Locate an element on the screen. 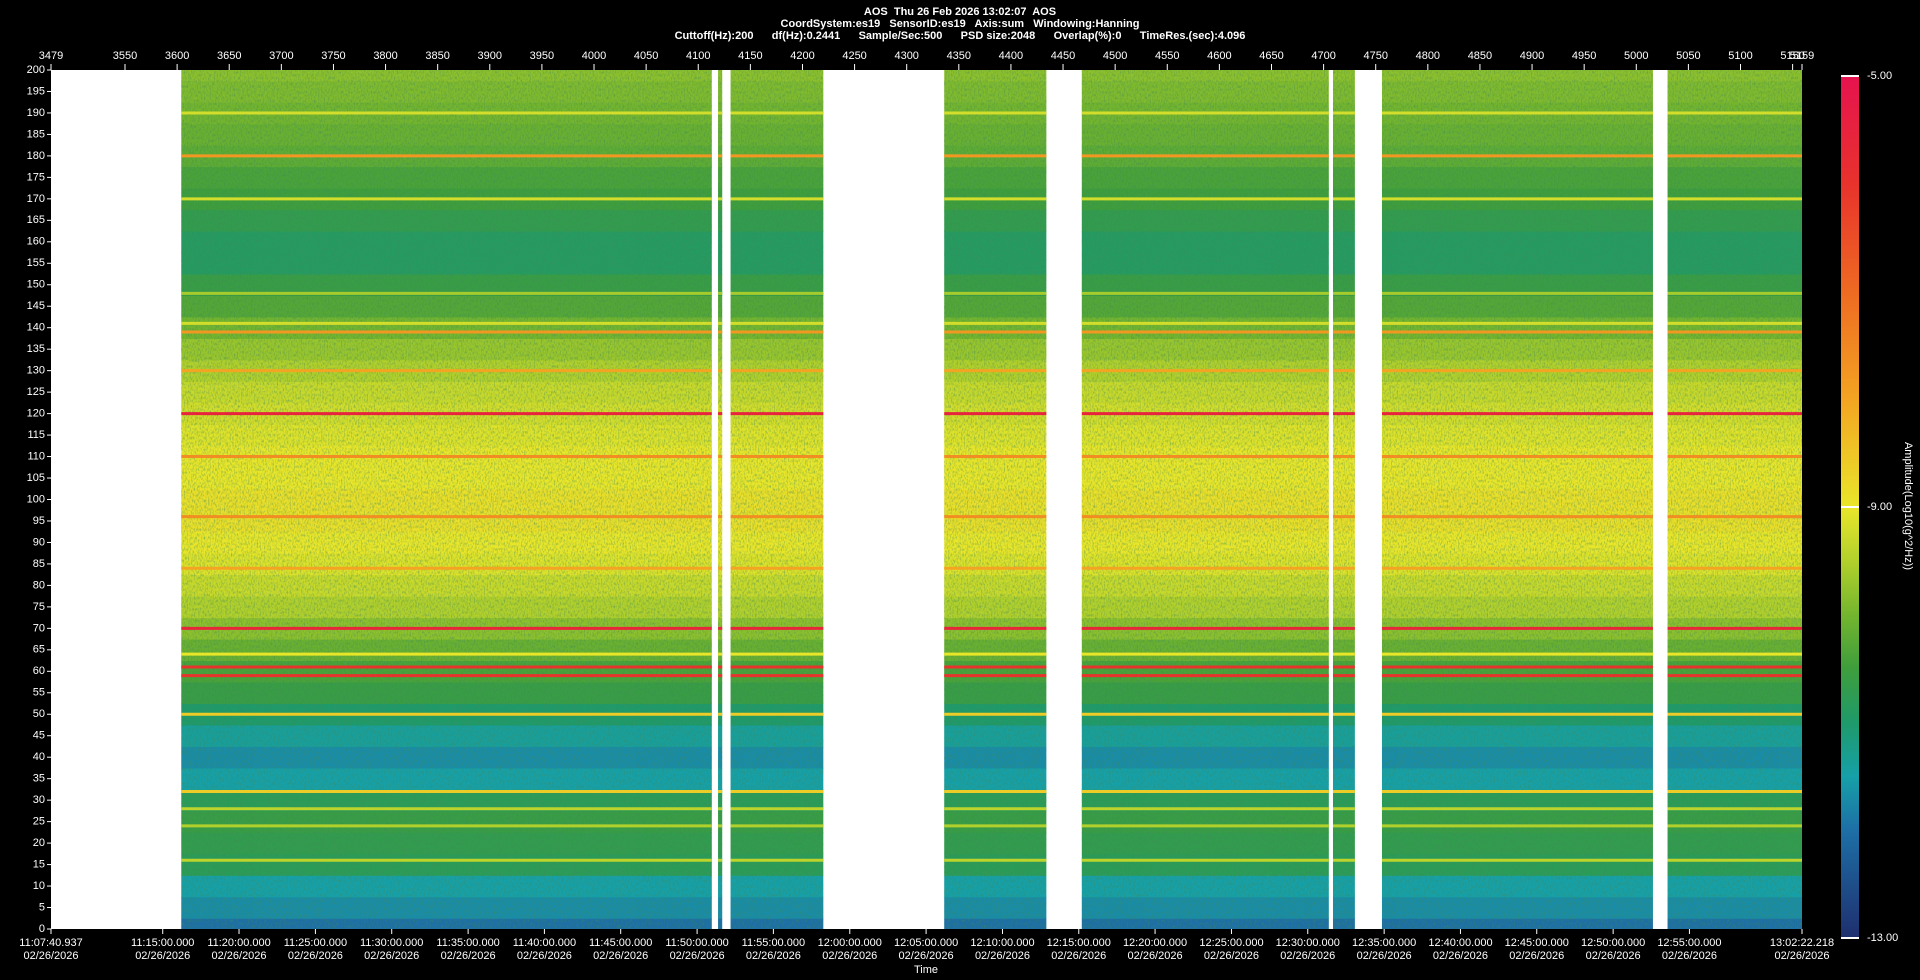 This screenshot has height=980, width=1920. y-tick-label: 130 is located at coordinates (36, 371).